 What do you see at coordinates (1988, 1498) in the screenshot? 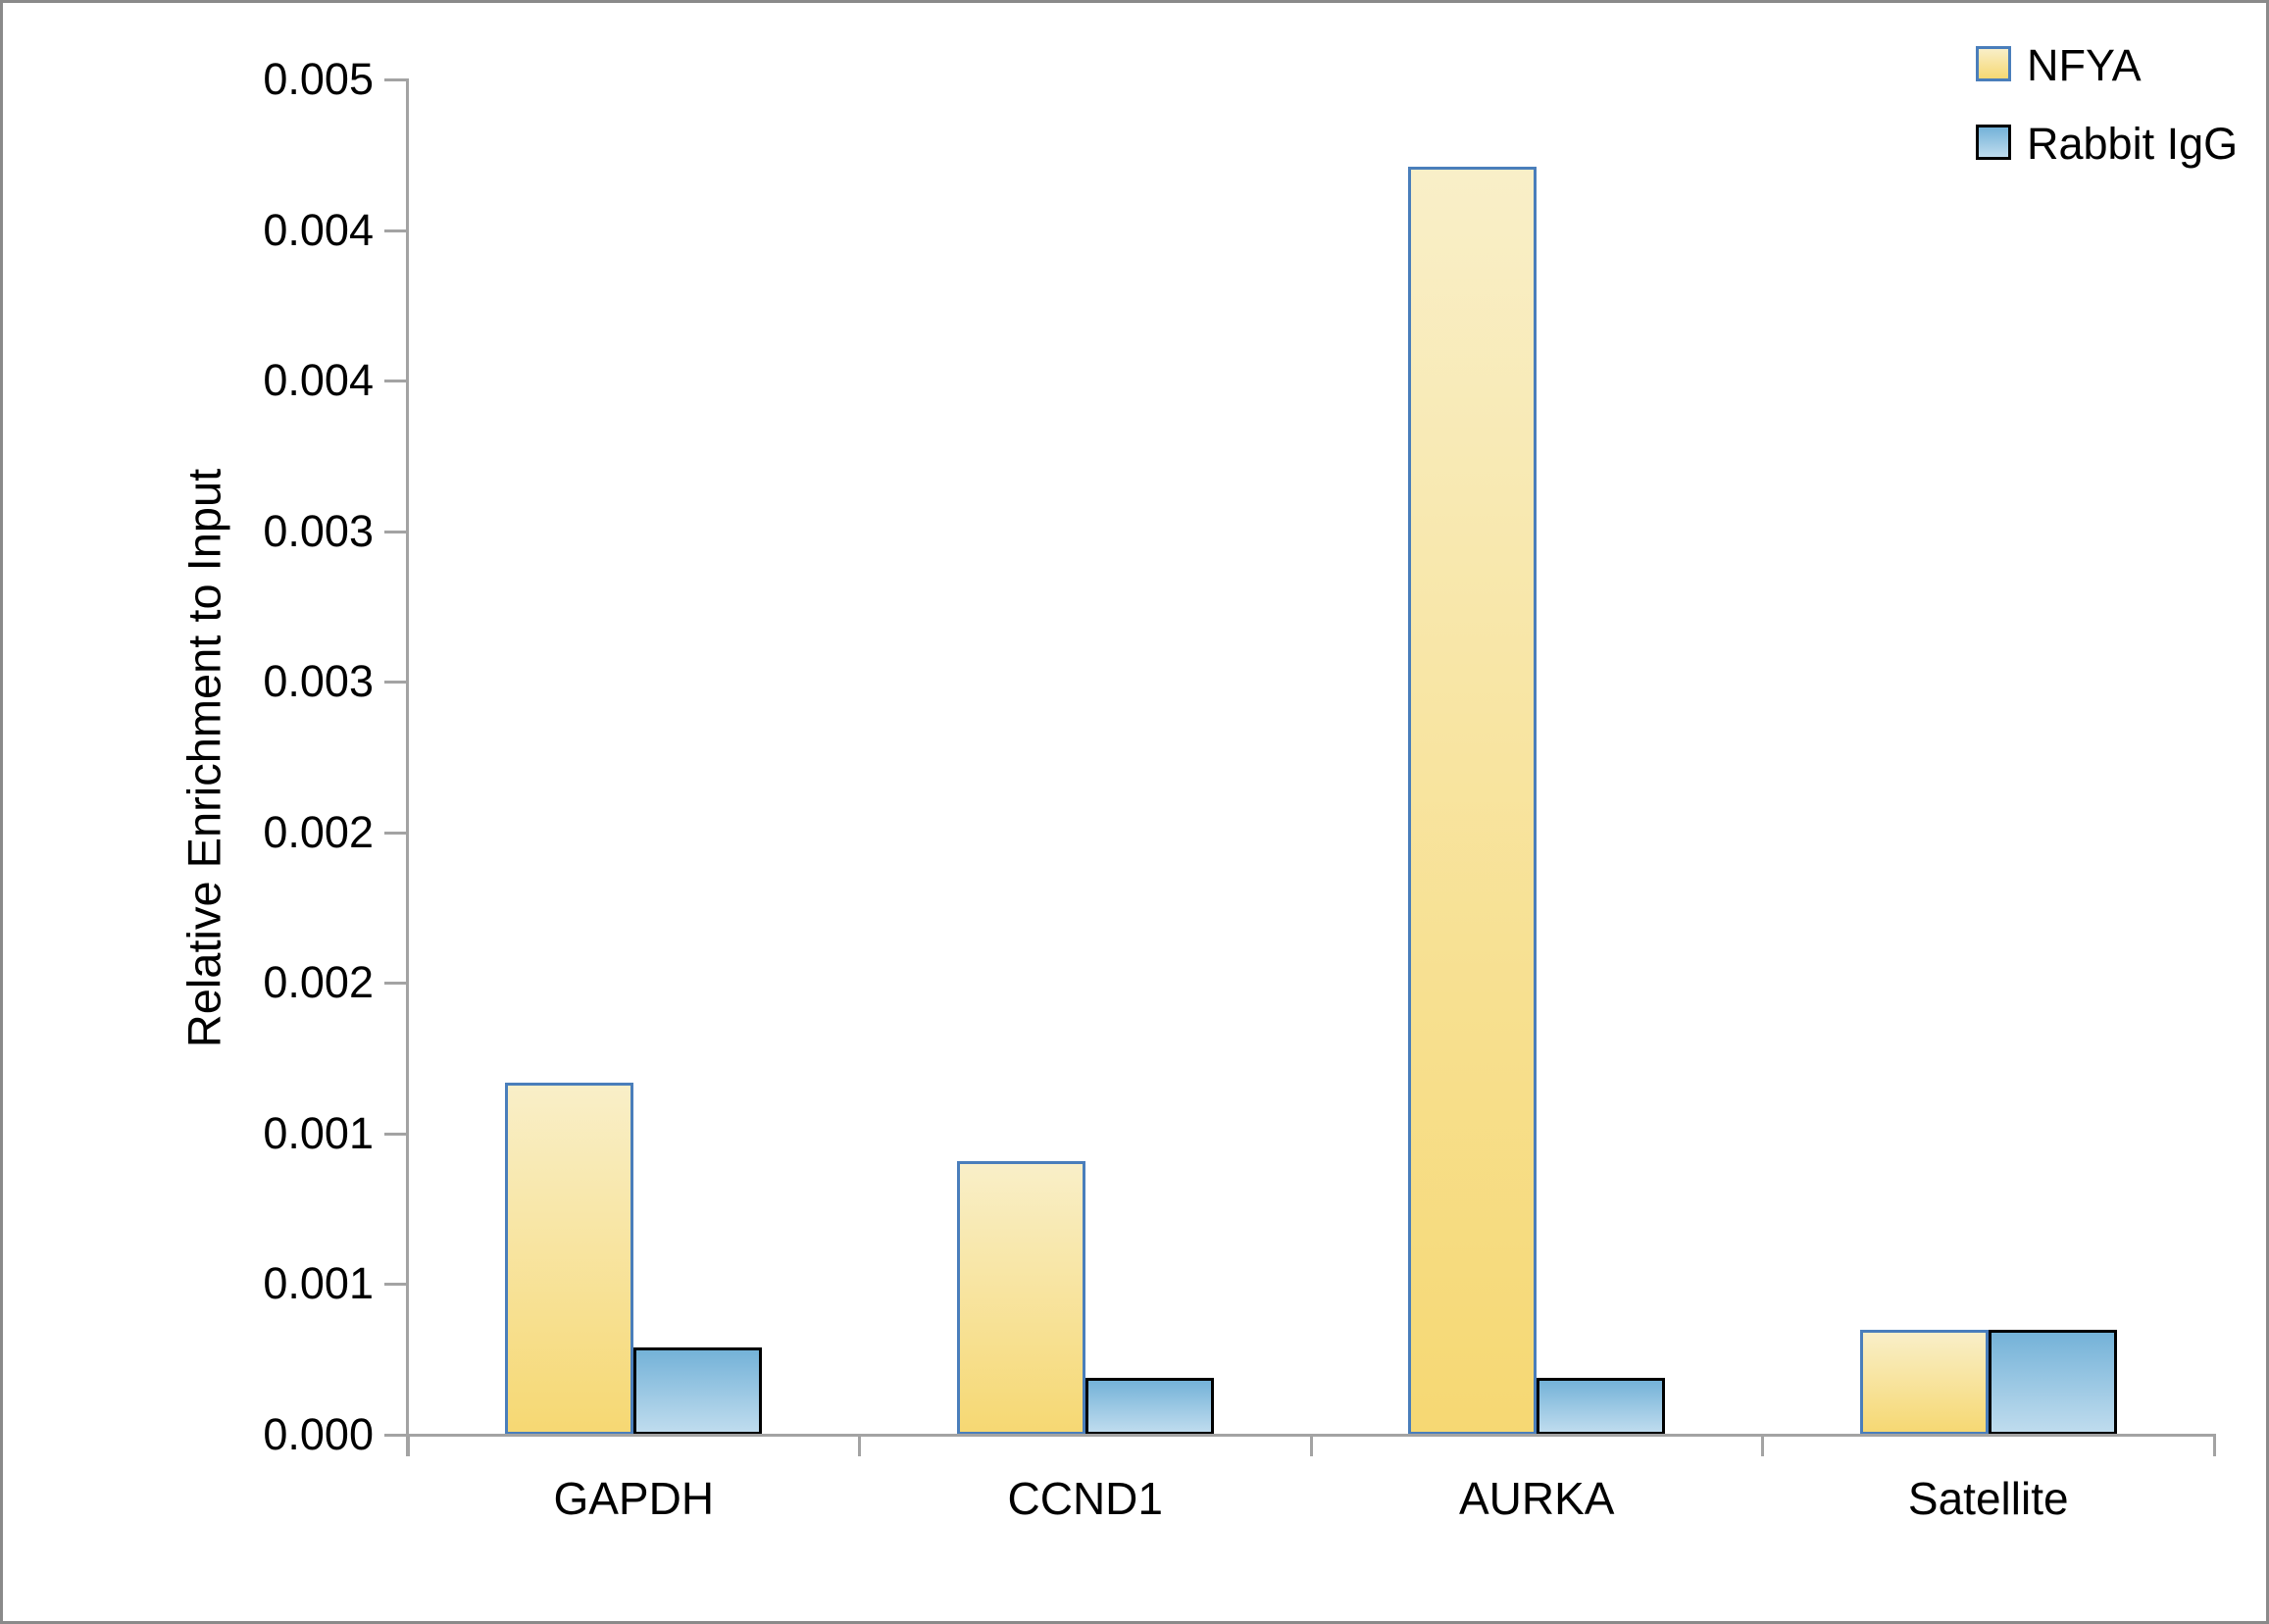
I see `category-label-satellite: Satellite` at bounding box center [1988, 1498].